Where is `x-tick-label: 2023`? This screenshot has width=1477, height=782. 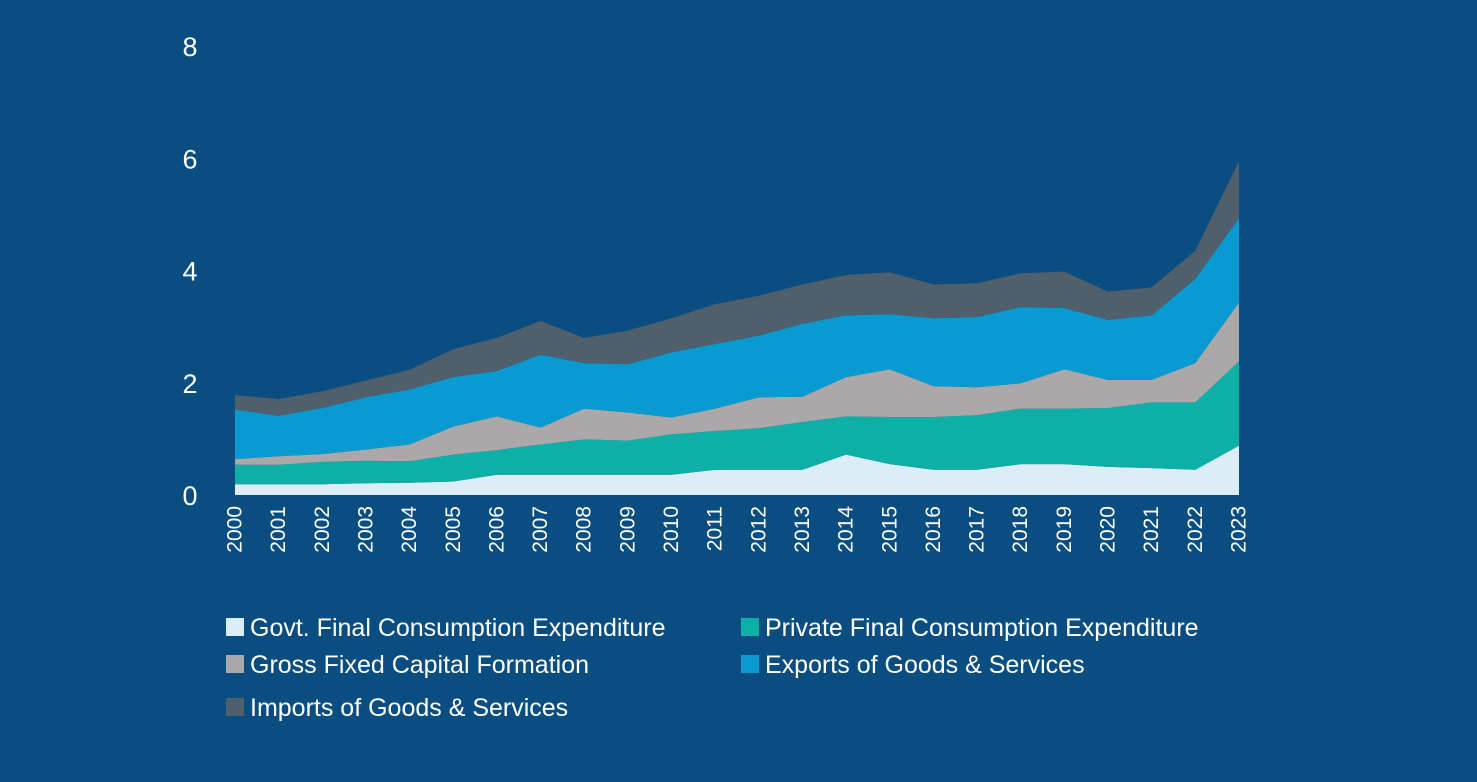 x-tick-label: 2023 is located at coordinates (1239, 529).